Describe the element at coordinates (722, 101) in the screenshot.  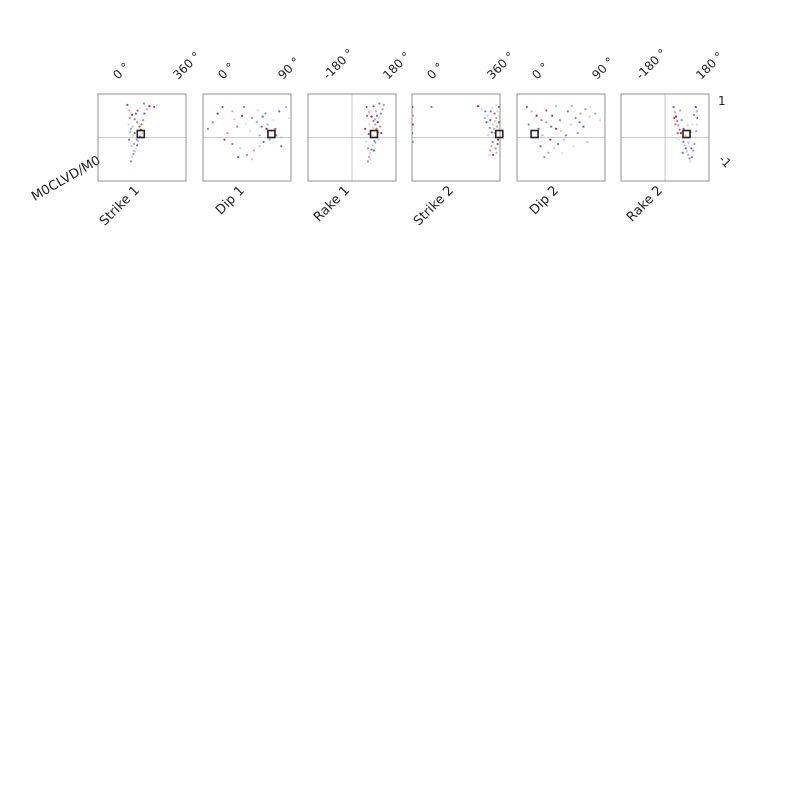
I see `y-tick-label-top: 1` at that location.